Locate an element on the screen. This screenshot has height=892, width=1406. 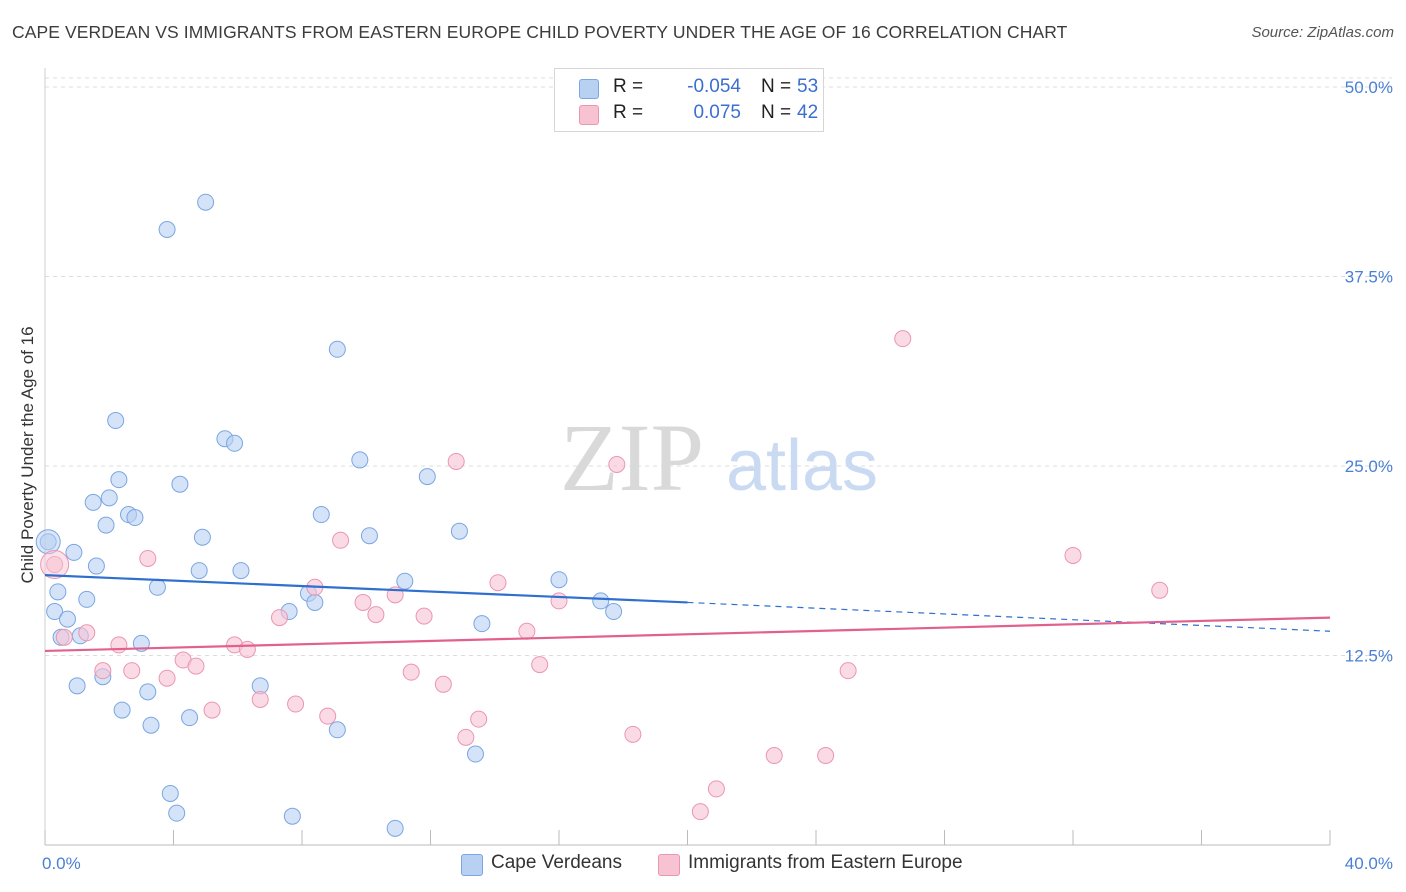
series-label: Cape Verdeans is located at coordinates (556, 862).